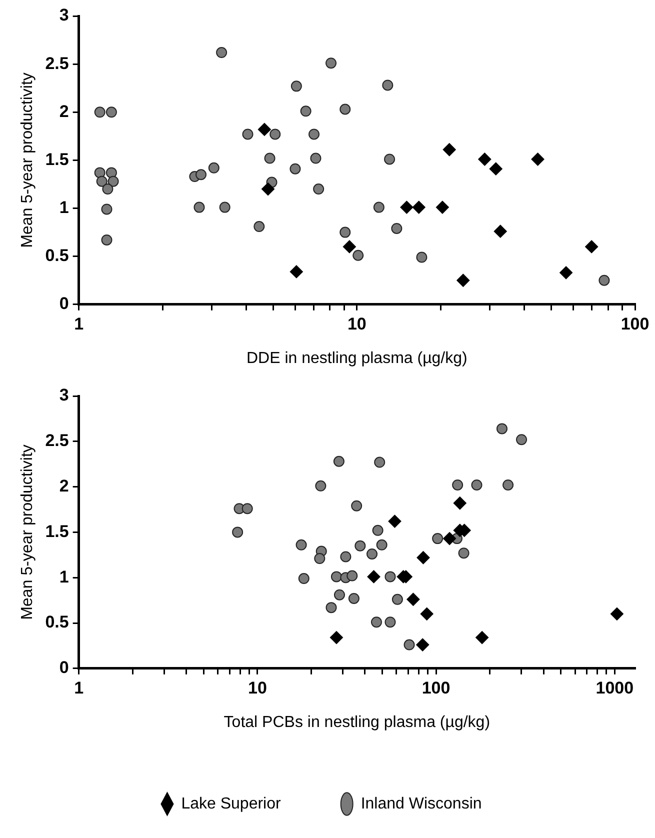  I want to click on legend-label: Lake Superior, so click(231, 803).